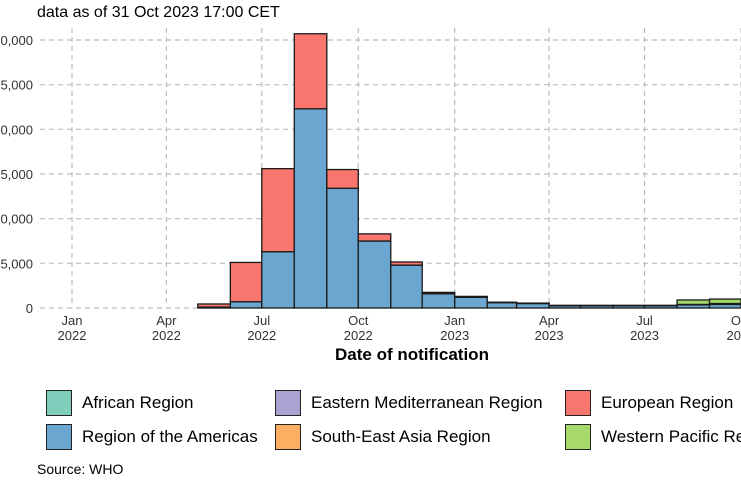 This screenshot has width=741, height=486. What do you see at coordinates (427, 402) in the screenshot?
I see `legend-label: Eastern Mediterranean Region` at bounding box center [427, 402].